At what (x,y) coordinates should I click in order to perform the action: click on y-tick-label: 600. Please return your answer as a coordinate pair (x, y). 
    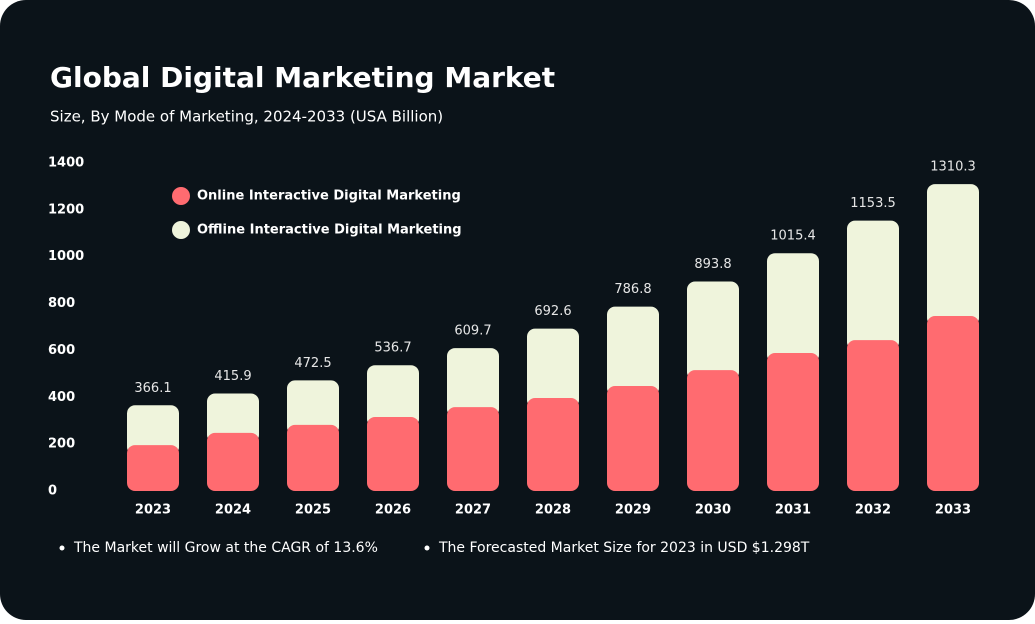
    Looking at the image, I should click on (61, 350).